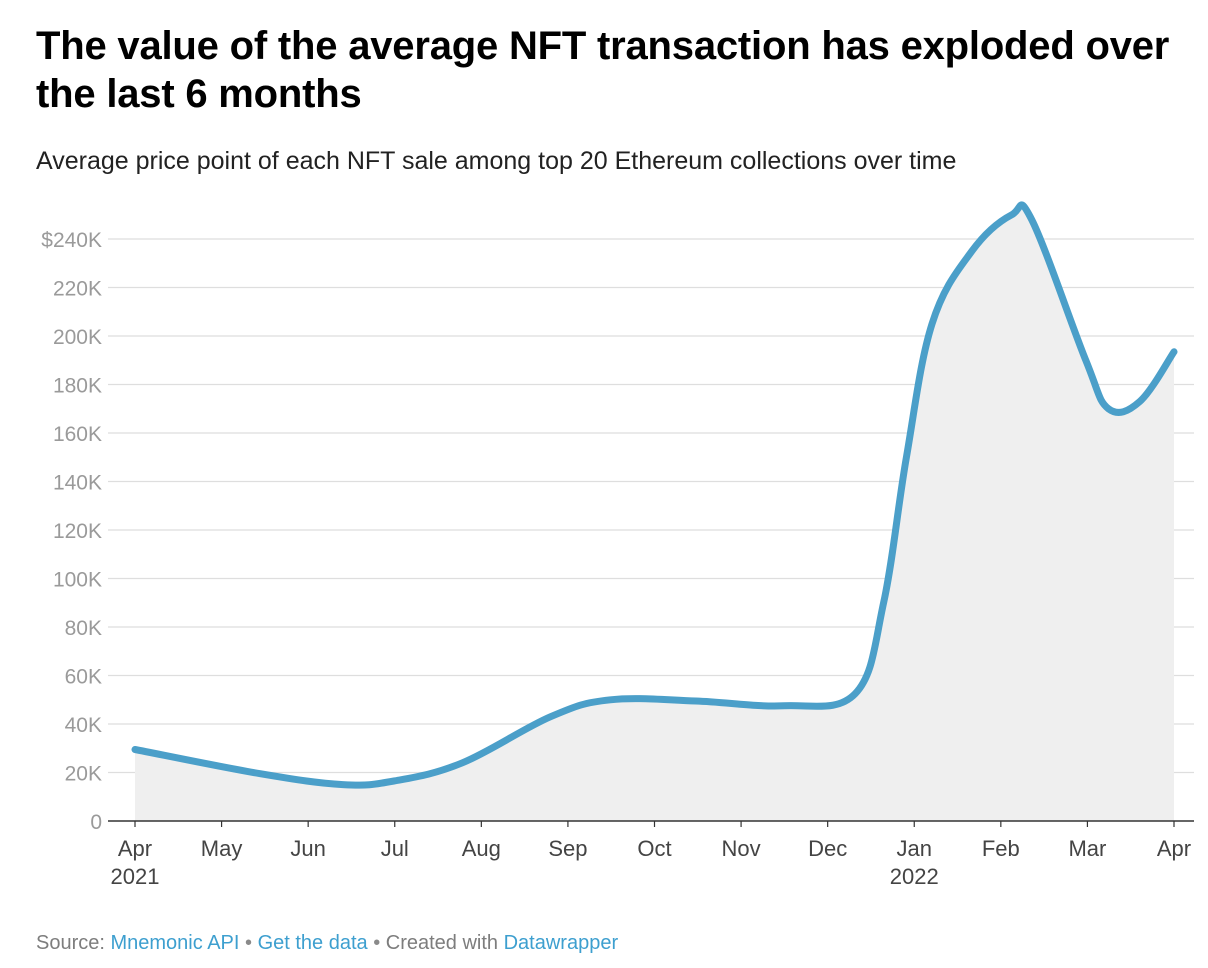  Describe the element at coordinates (307, 848) in the screenshot. I see `x-tick-label: Jun` at that location.